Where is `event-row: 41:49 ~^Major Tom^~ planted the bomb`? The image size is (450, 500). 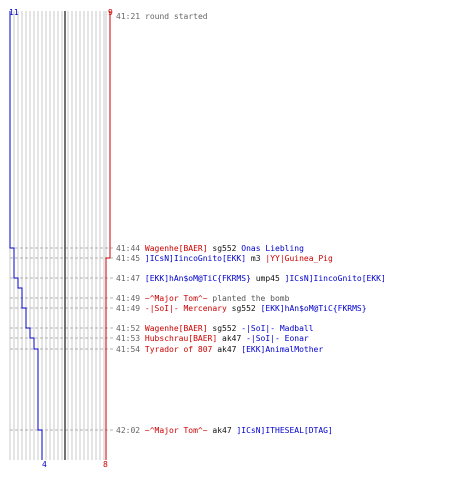 event-row: 41:49 ~^Major Tom^~ planted the bomb is located at coordinates (203, 298).